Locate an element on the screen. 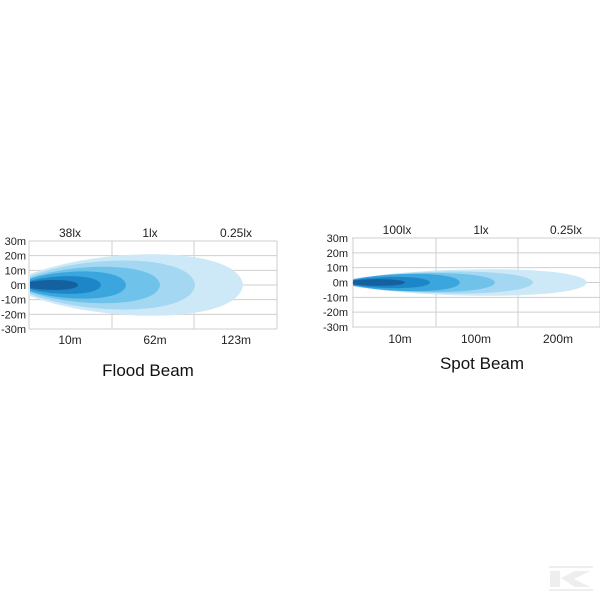 This screenshot has height=600, width=600. distance-label: 200m is located at coordinates (558, 339).